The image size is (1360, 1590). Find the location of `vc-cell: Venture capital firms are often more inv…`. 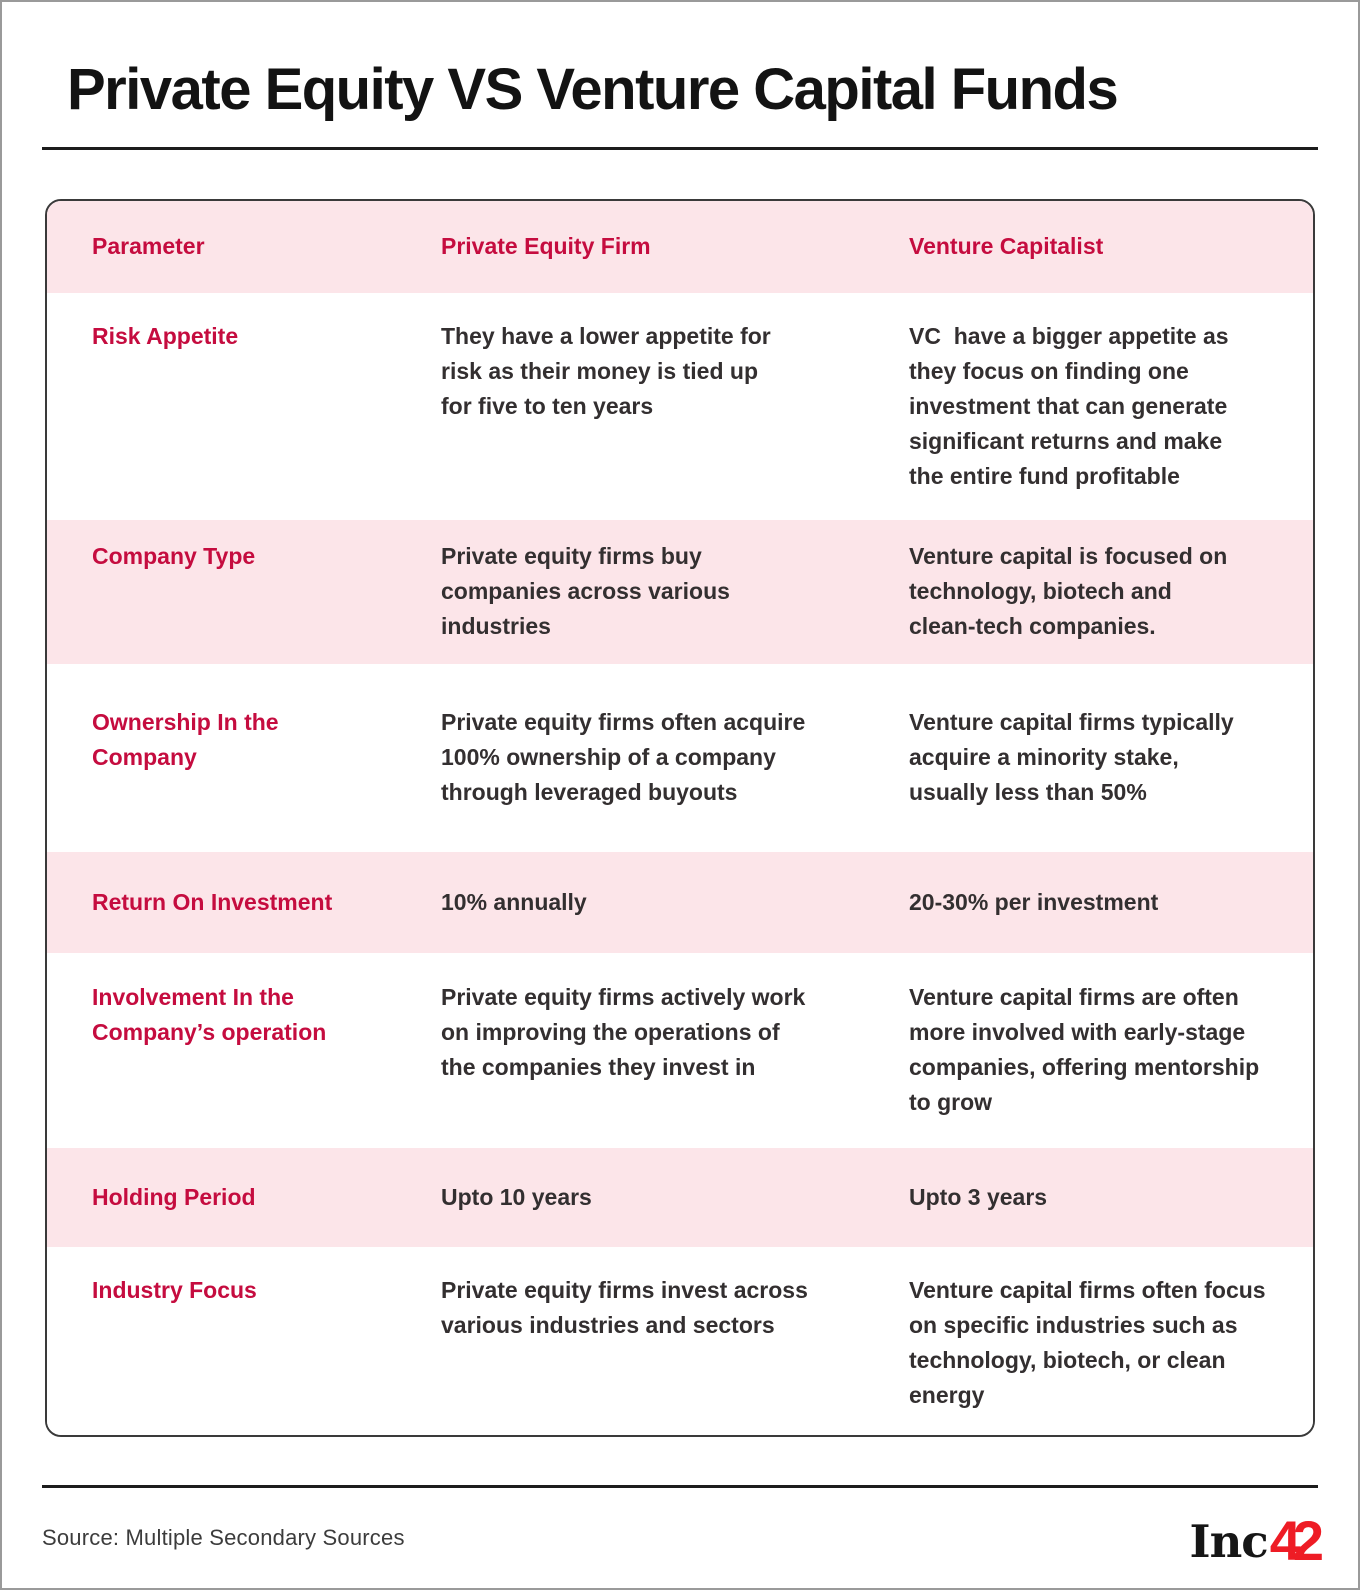

vc-cell: Venture capital firms are often more inv… is located at coordinates (1084, 1050).